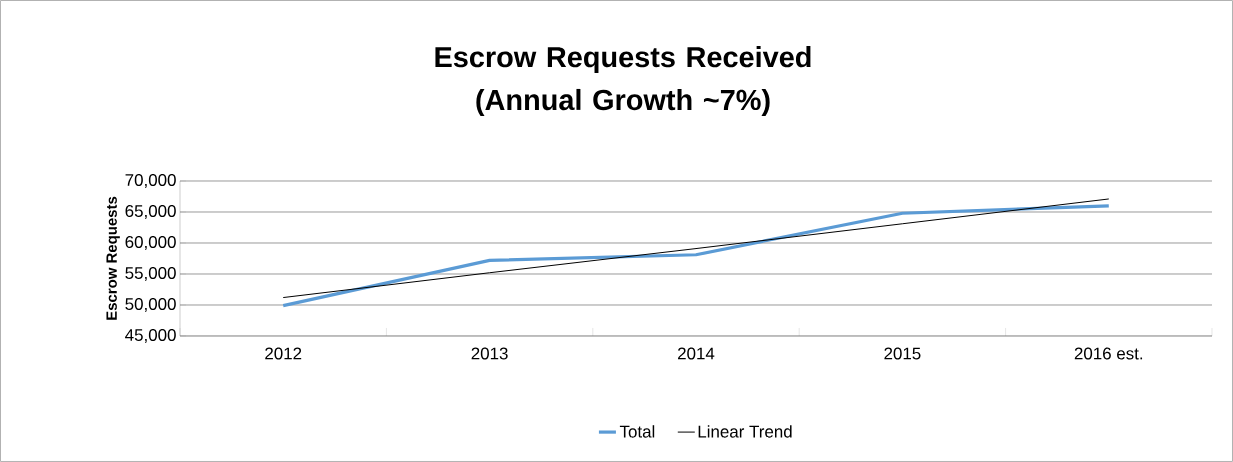 The height and width of the screenshot is (462, 1233). What do you see at coordinates (902, 353) in the screenshot?
I see `x-tick-label: 2015` at bounding box center [902, 353].